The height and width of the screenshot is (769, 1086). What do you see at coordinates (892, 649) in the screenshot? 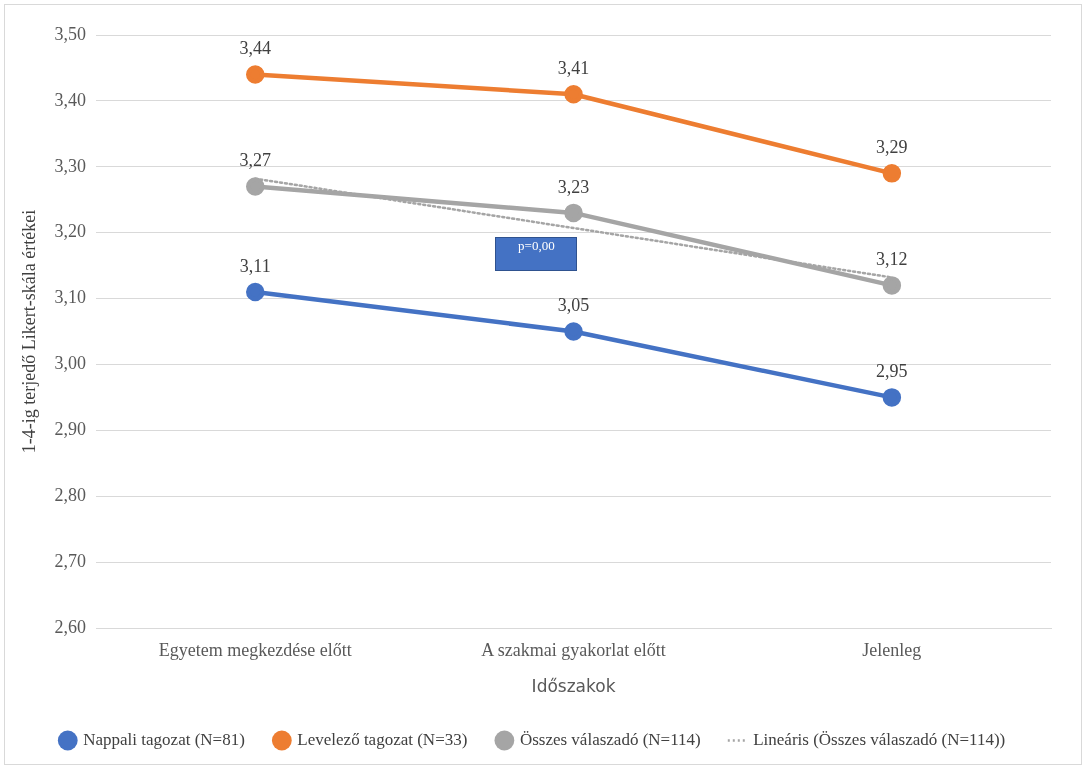
I see `x-tick-label: Jelenleg` at bounding box center [892, 649].